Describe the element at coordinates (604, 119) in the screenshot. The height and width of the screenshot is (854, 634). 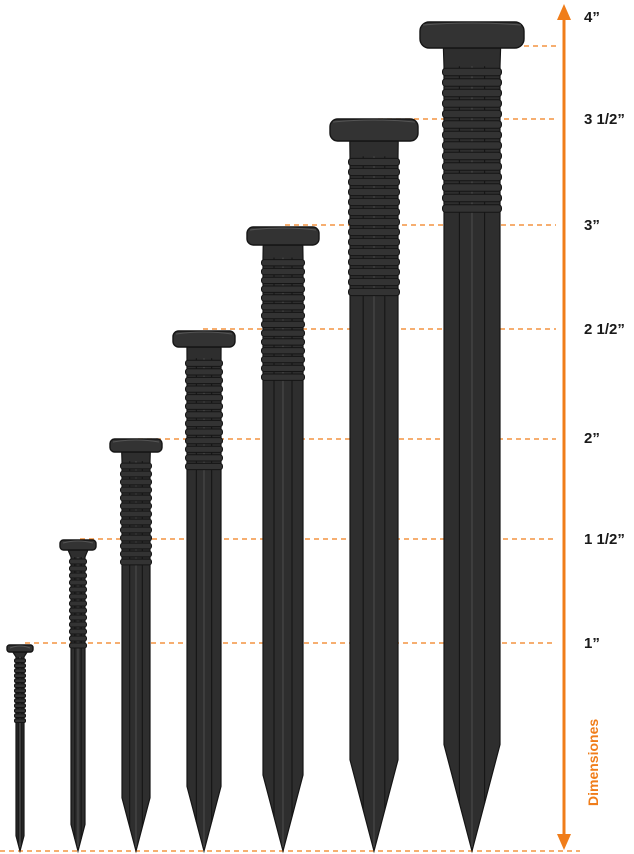
I see `size-label-3-1-2: 3 1/2”` at that location.